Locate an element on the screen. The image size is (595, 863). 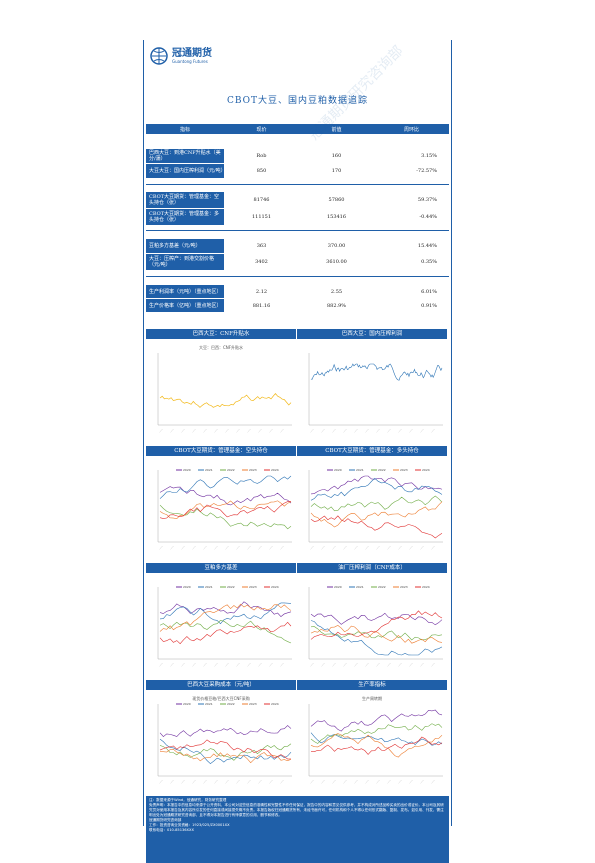
divider is located at coordinates (297, 230).